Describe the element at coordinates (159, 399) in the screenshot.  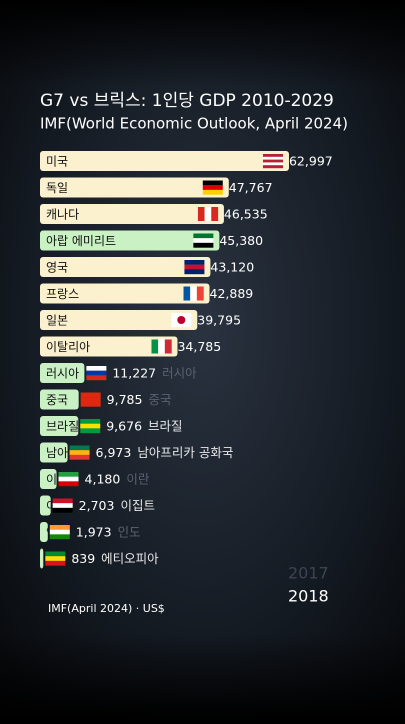
I see `category-label-outside: 중국` at that location.